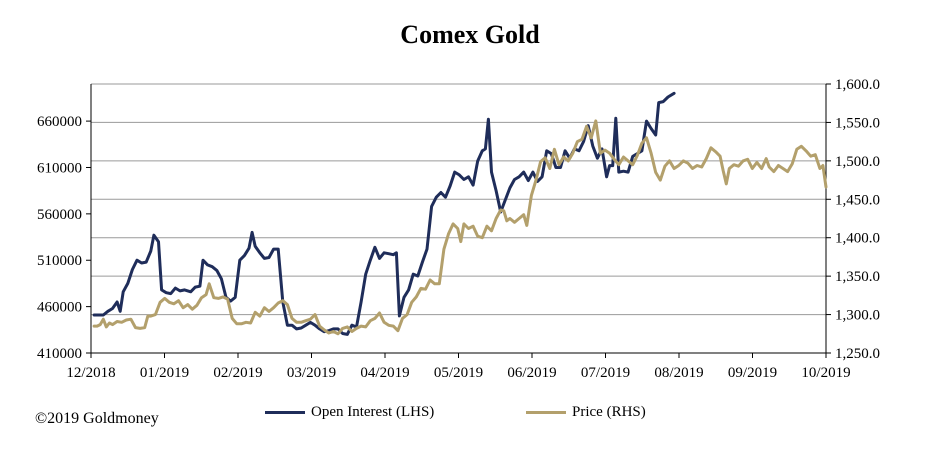 This screenshot has height=461, width=940. Describe the element at coordinates (857, 277) in the screenshot. I see `y-right-tick-label: 1,350.0` at that location.